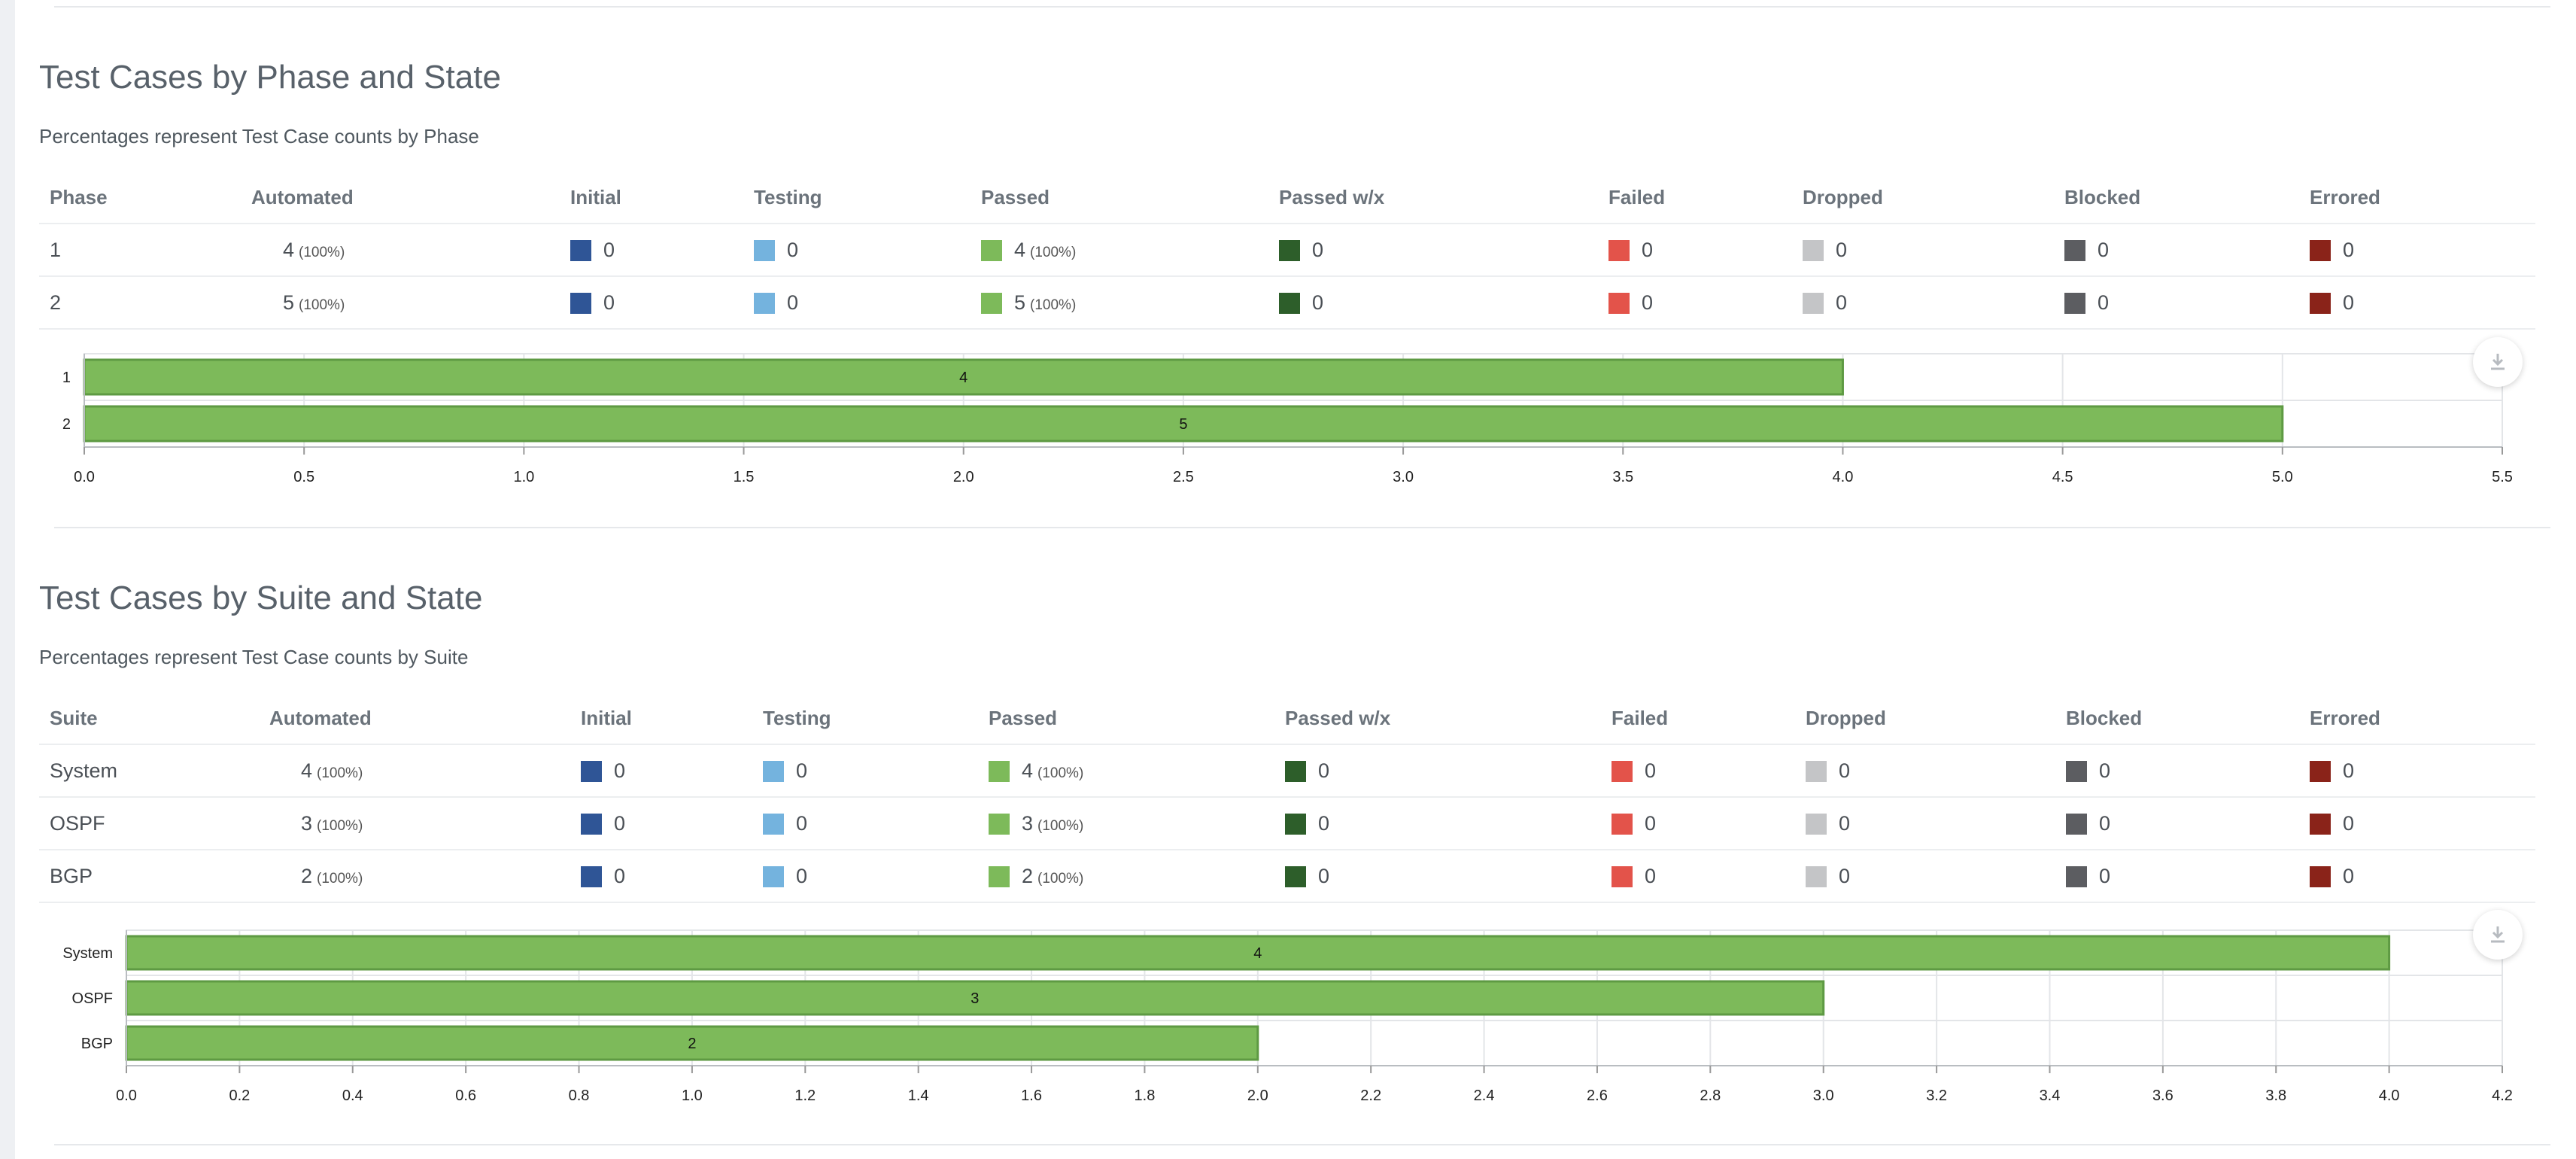 The width and height of the screenshot is (2576, 1159). Describe the element at coordinates (1695, 198) in the screenshot. I see `column-header-failed: Failed` at that location.